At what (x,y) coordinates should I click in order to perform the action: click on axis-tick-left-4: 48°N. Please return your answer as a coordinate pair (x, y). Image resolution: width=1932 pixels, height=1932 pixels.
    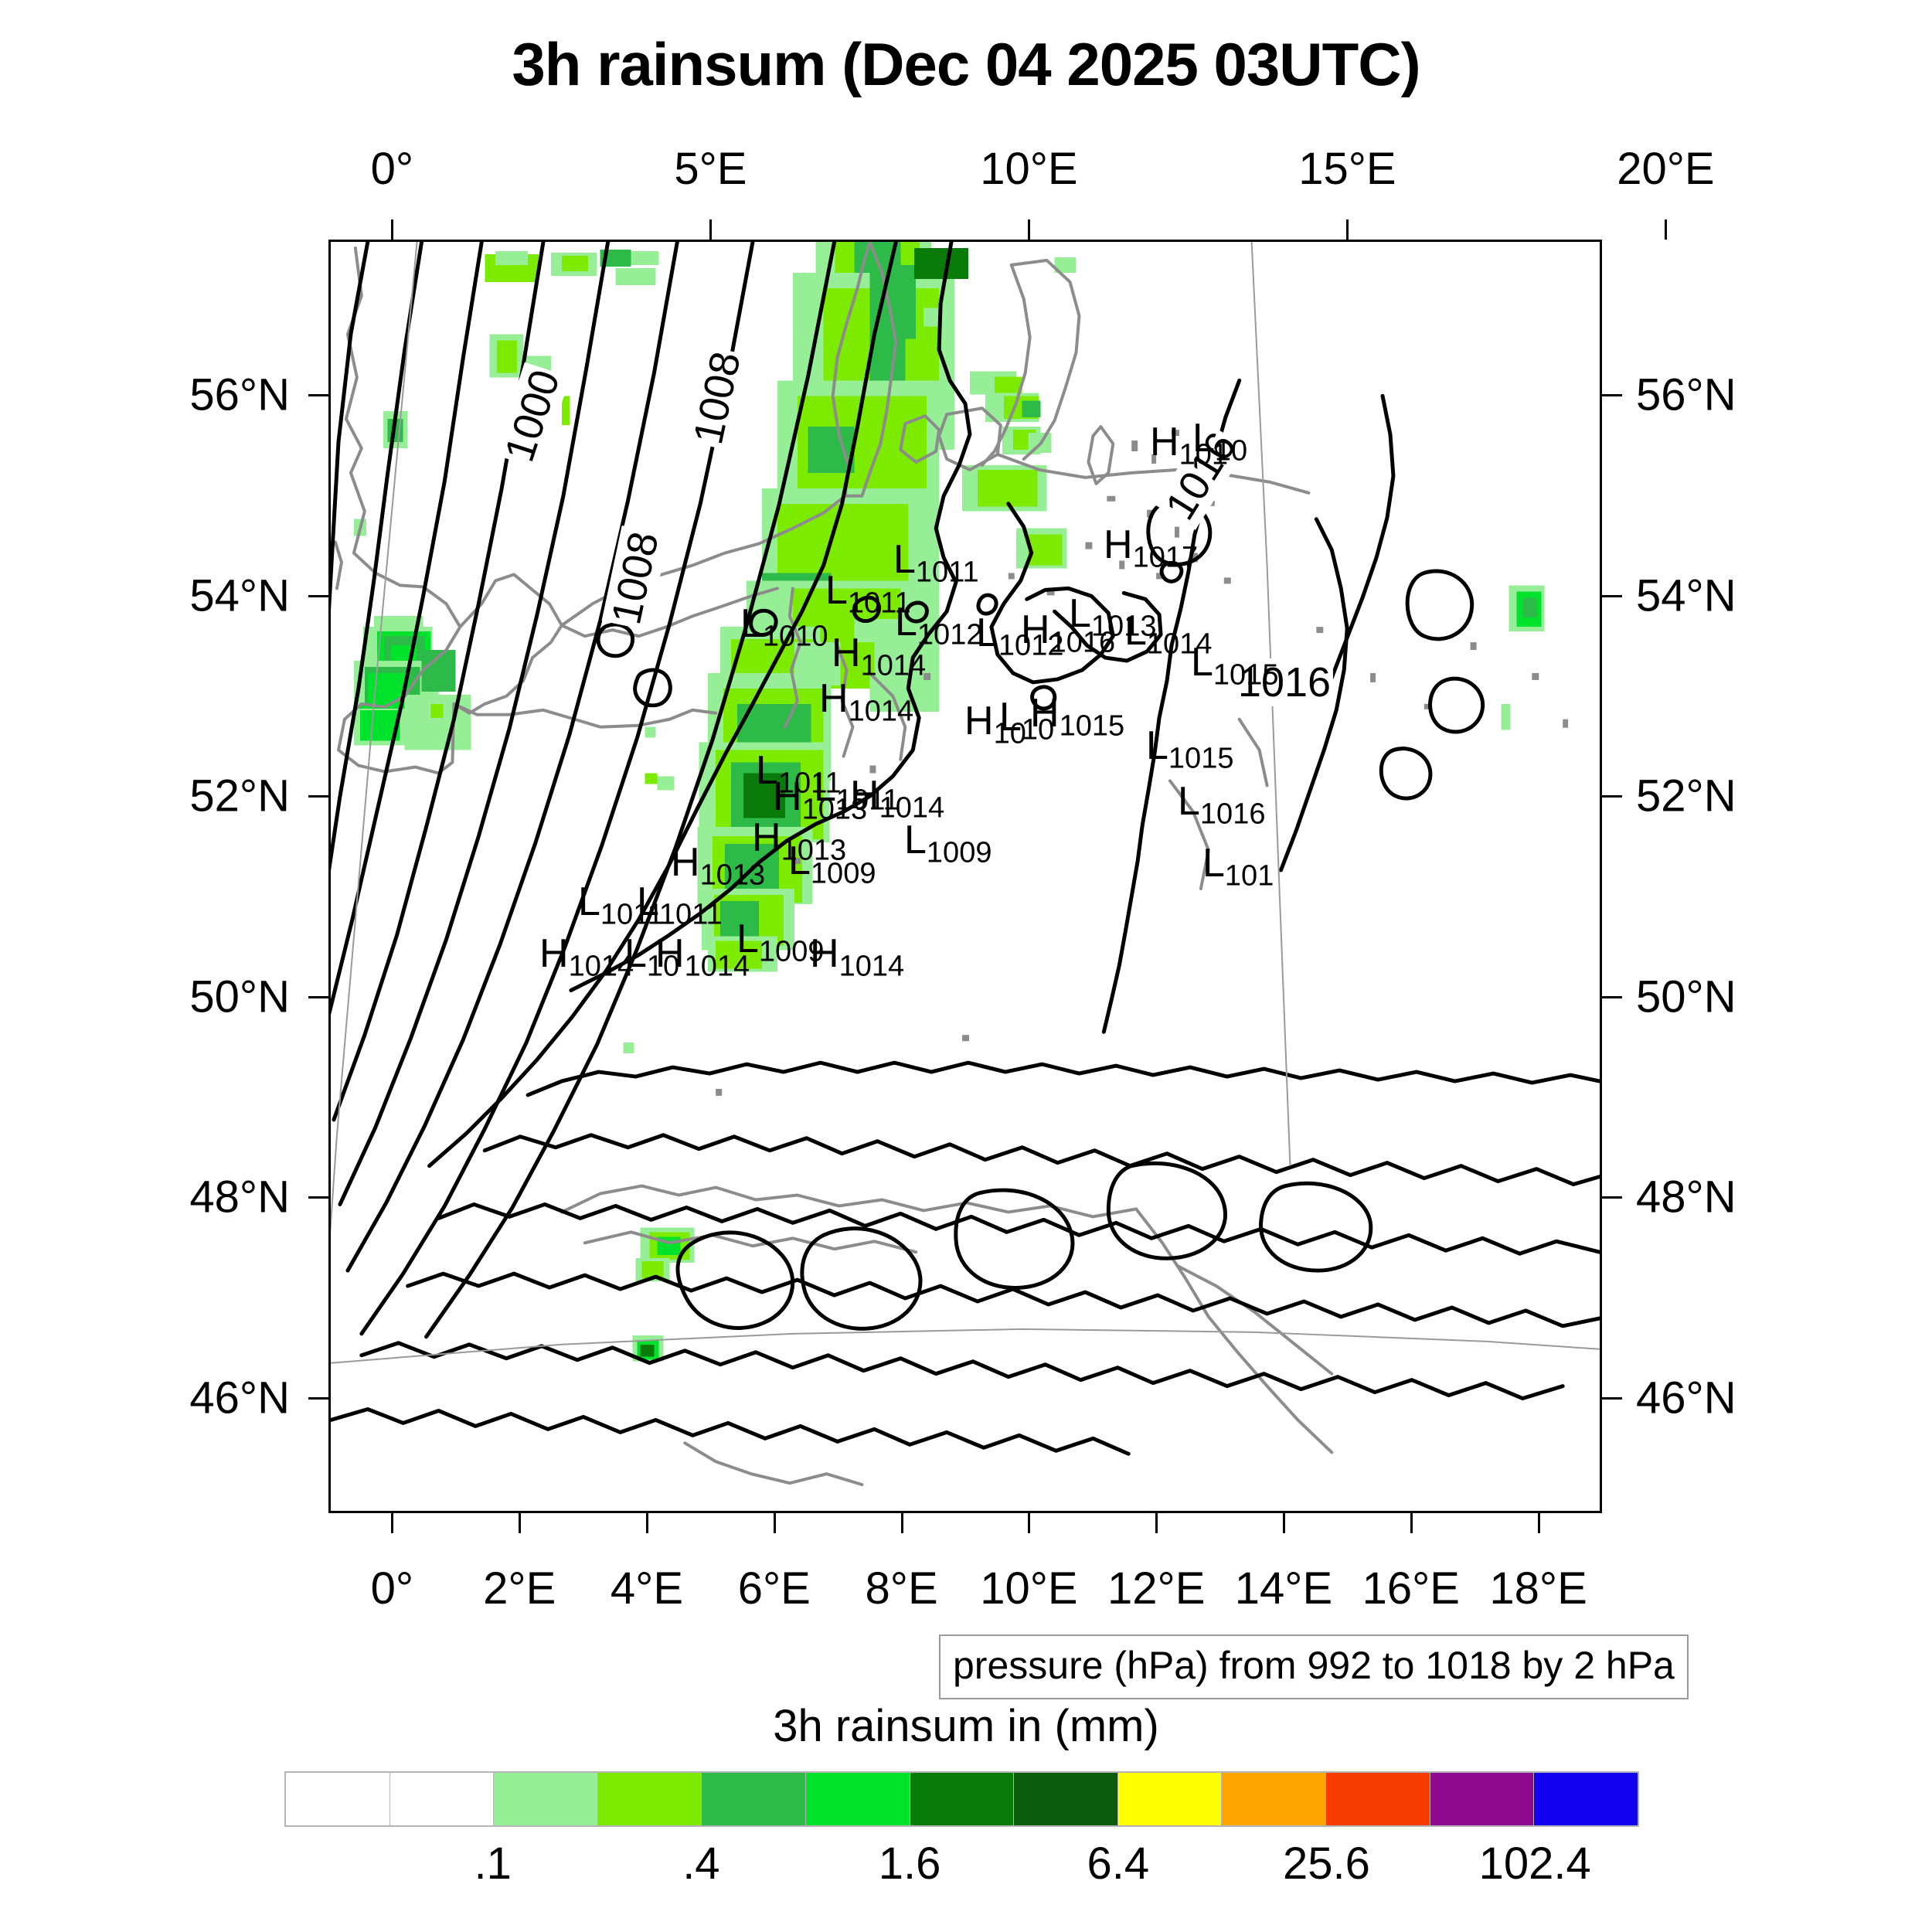
    Looking at the image, I should click on (239, 1198).